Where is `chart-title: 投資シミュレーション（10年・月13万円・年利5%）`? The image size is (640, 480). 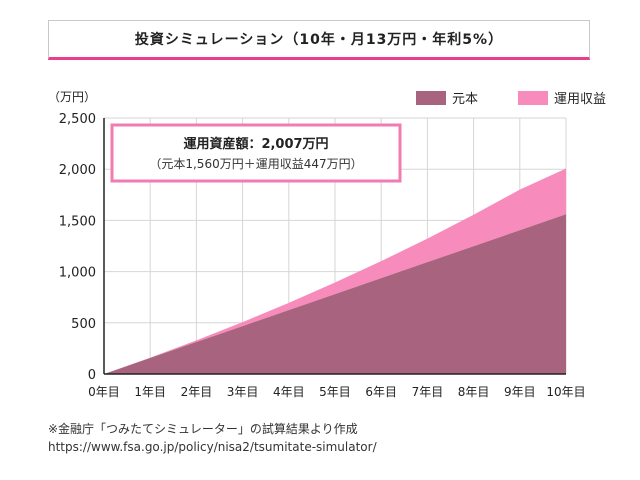 chart-title: 投資シミュレーション（10年・月13万円・年利5%） is located at coordinates (319, 40).